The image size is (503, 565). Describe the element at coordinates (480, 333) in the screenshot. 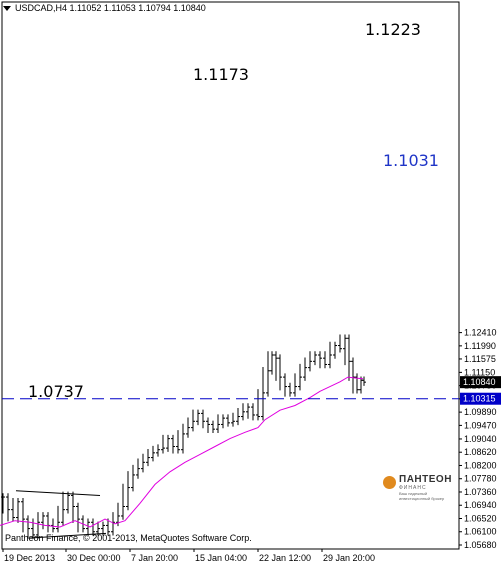

I see `price-tick-label: 1.12410` at that location.